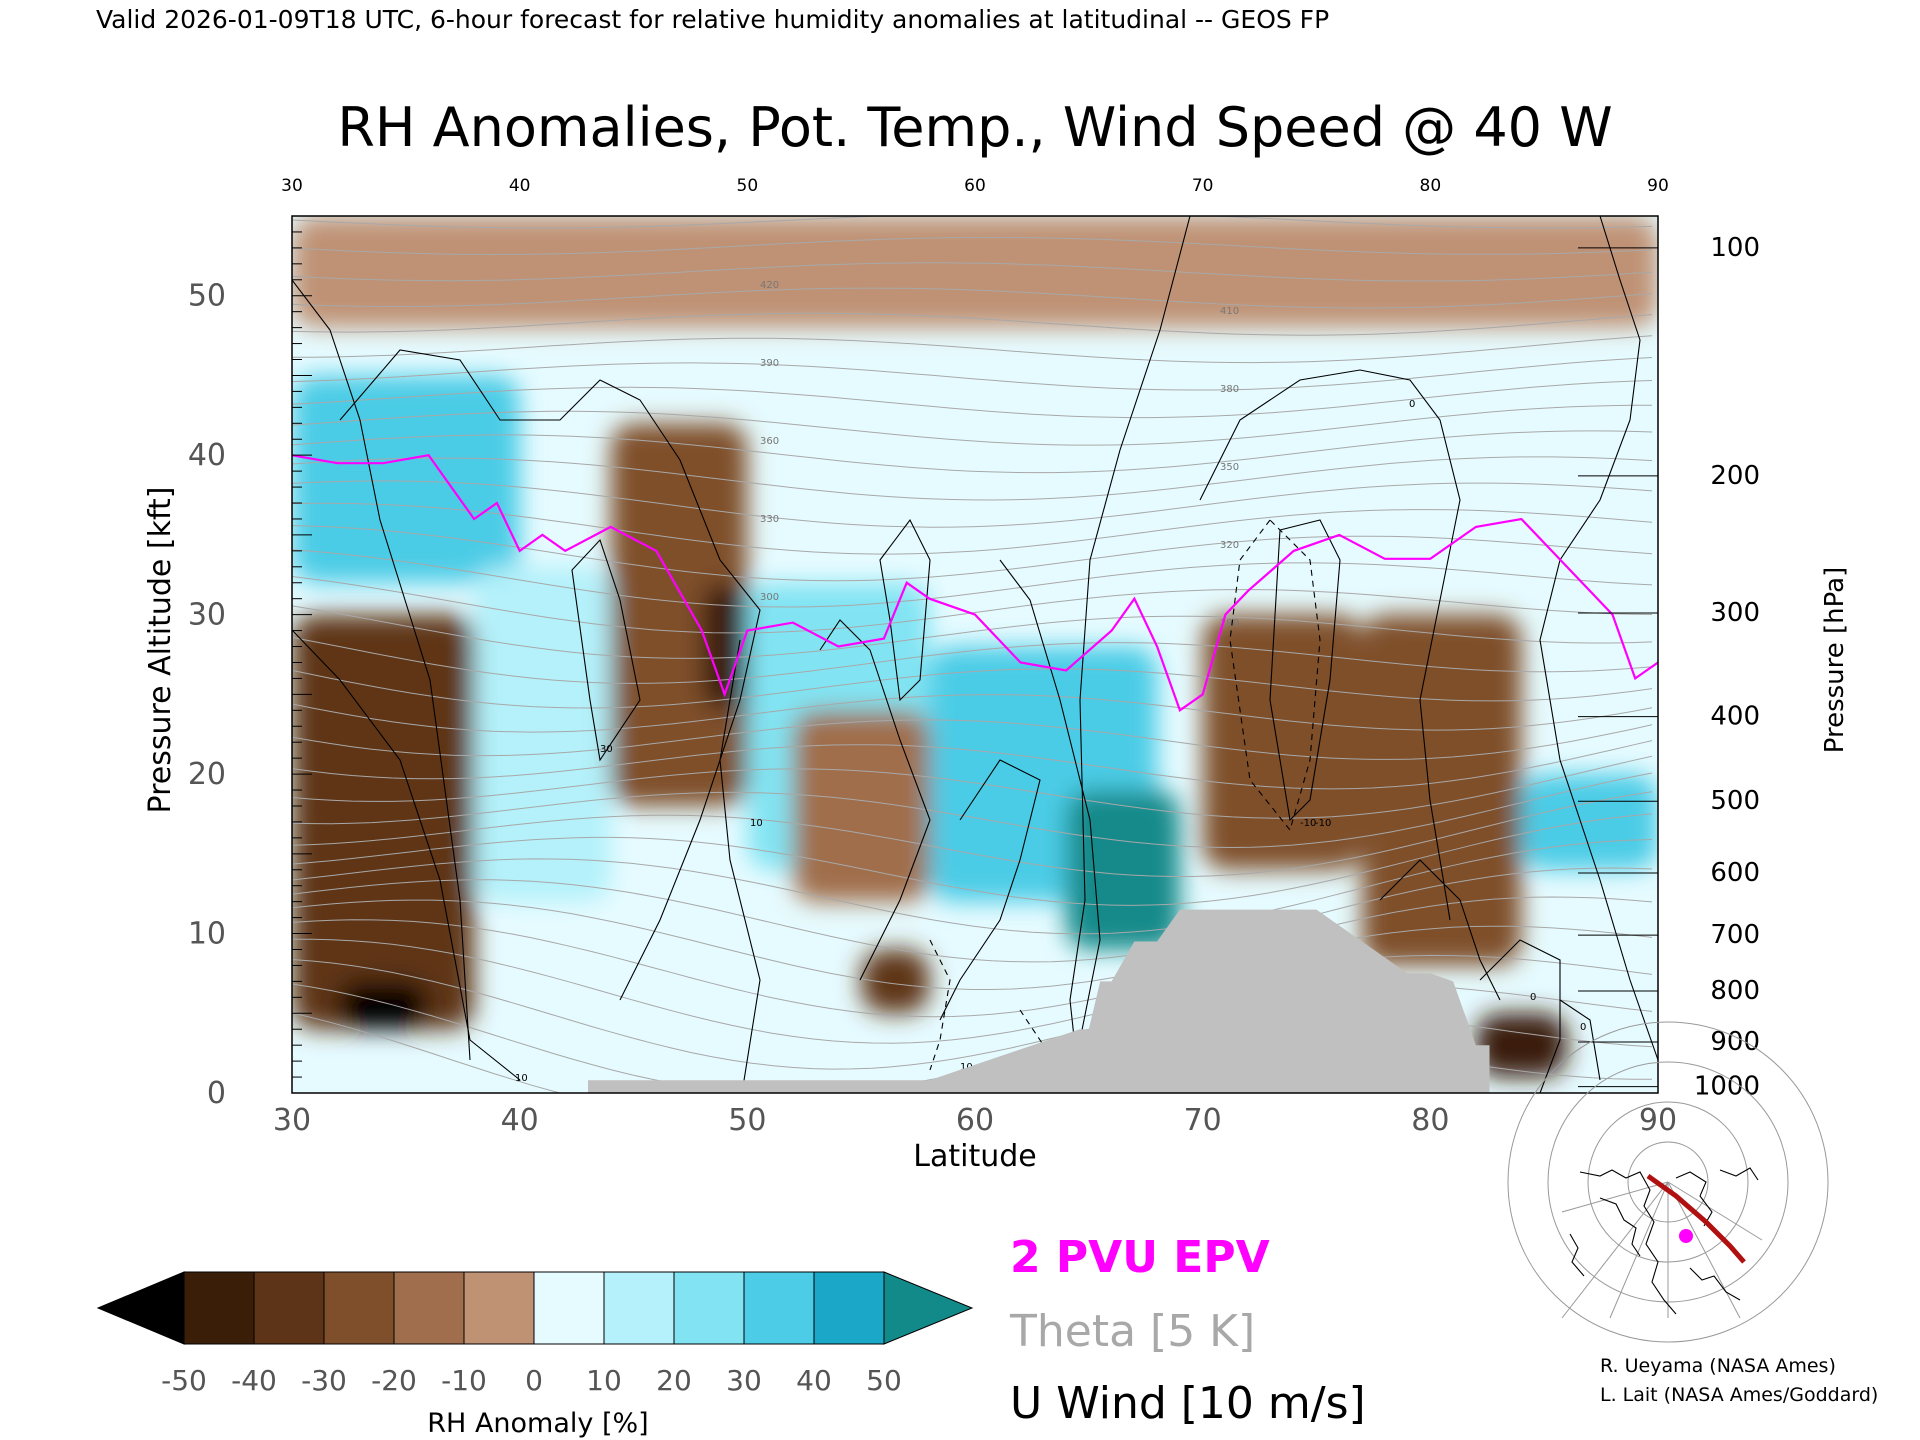  What do you see at coordinates (292, 186) in the screenshot?
I see `x-tick-top: 30` at bounding box center [292, 186].